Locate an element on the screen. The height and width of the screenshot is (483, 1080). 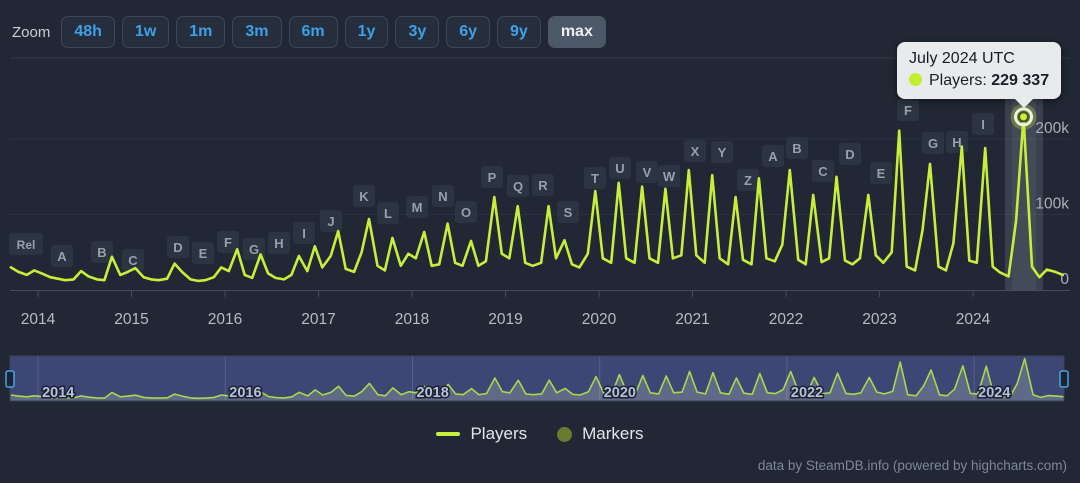
milestone-marker-label: G is located at coordinates (933, 143).